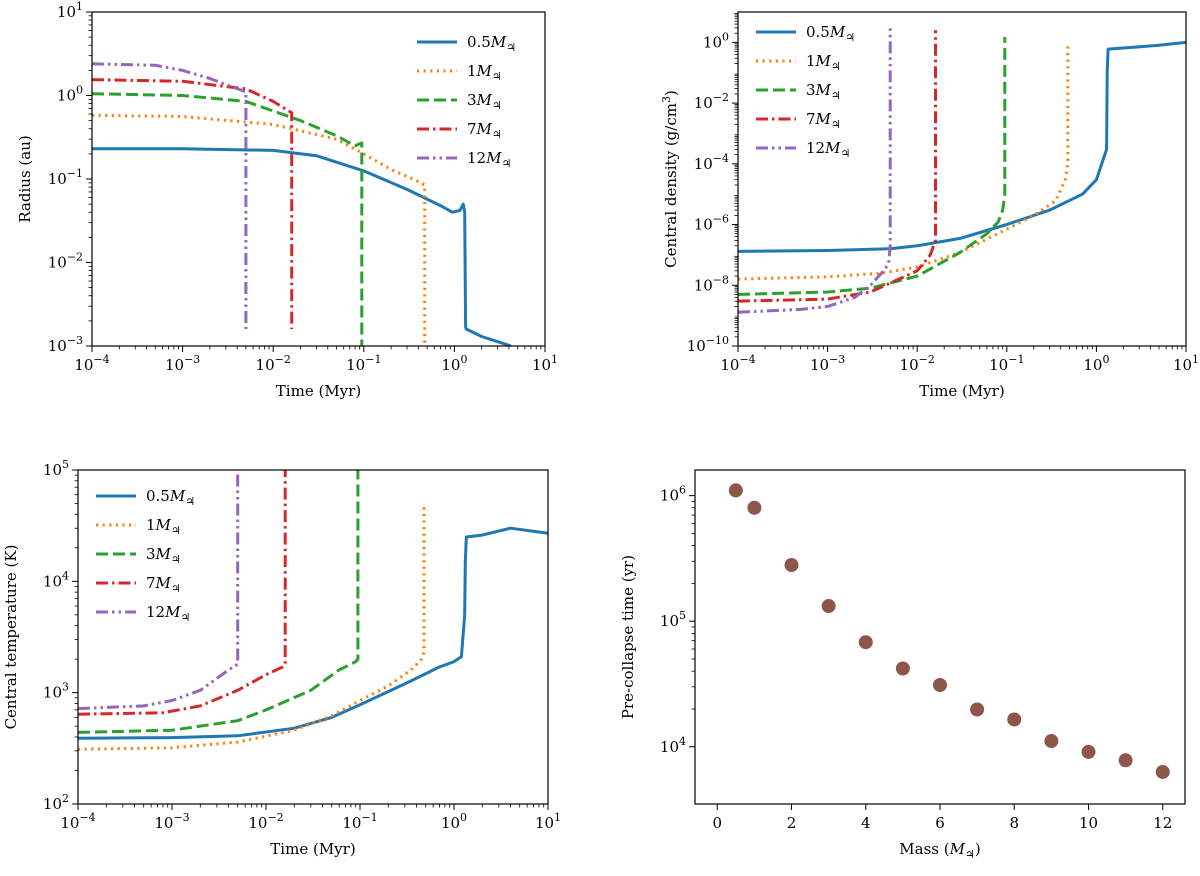  Describe the element at coordinates (70, 10) in the screenshot. I see `y-tick-label: 10¹` at that location.